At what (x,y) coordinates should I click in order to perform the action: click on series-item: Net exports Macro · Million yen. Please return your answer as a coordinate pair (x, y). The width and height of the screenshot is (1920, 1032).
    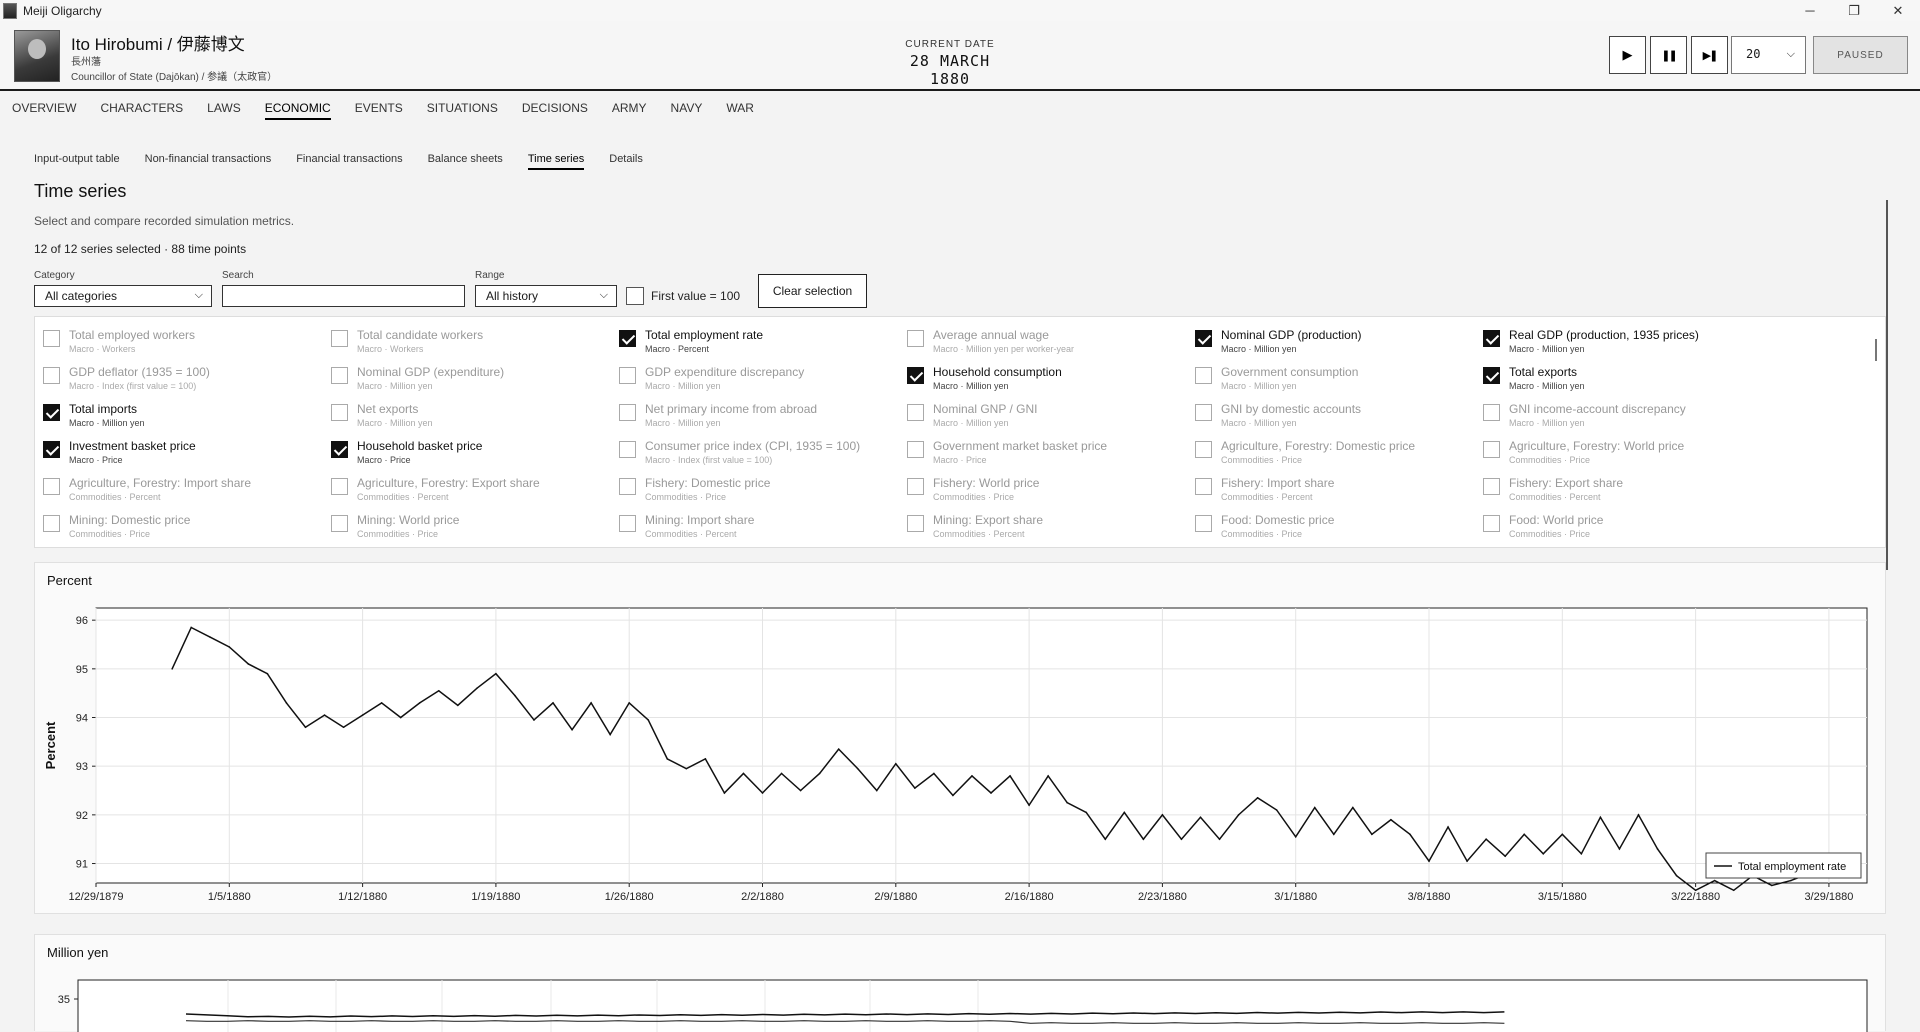
    Looking at the image, I should click on (463, 411).